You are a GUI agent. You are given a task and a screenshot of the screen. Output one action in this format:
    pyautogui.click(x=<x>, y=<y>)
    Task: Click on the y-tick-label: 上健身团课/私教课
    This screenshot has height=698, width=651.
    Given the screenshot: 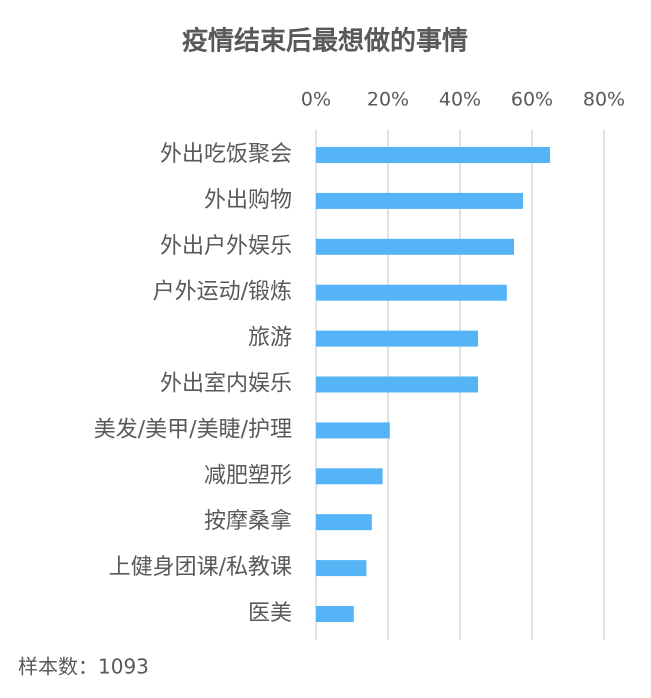 What is the action you would take?
    pyautogui.click(x=200, y=567)
    